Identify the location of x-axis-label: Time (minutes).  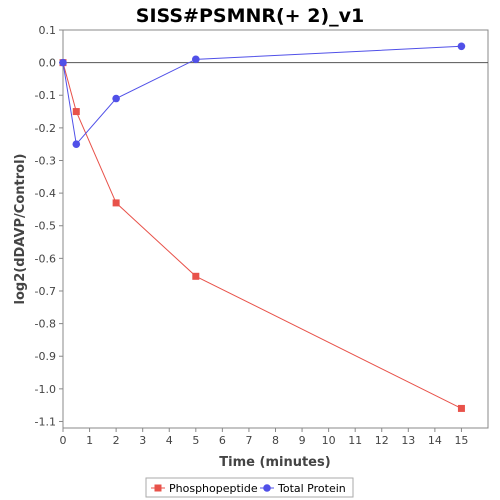
(274, 462).